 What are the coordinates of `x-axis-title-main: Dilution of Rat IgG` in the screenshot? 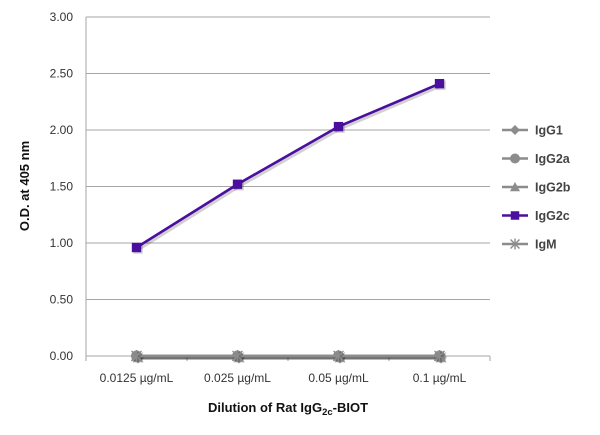 It's located at (265, 407).